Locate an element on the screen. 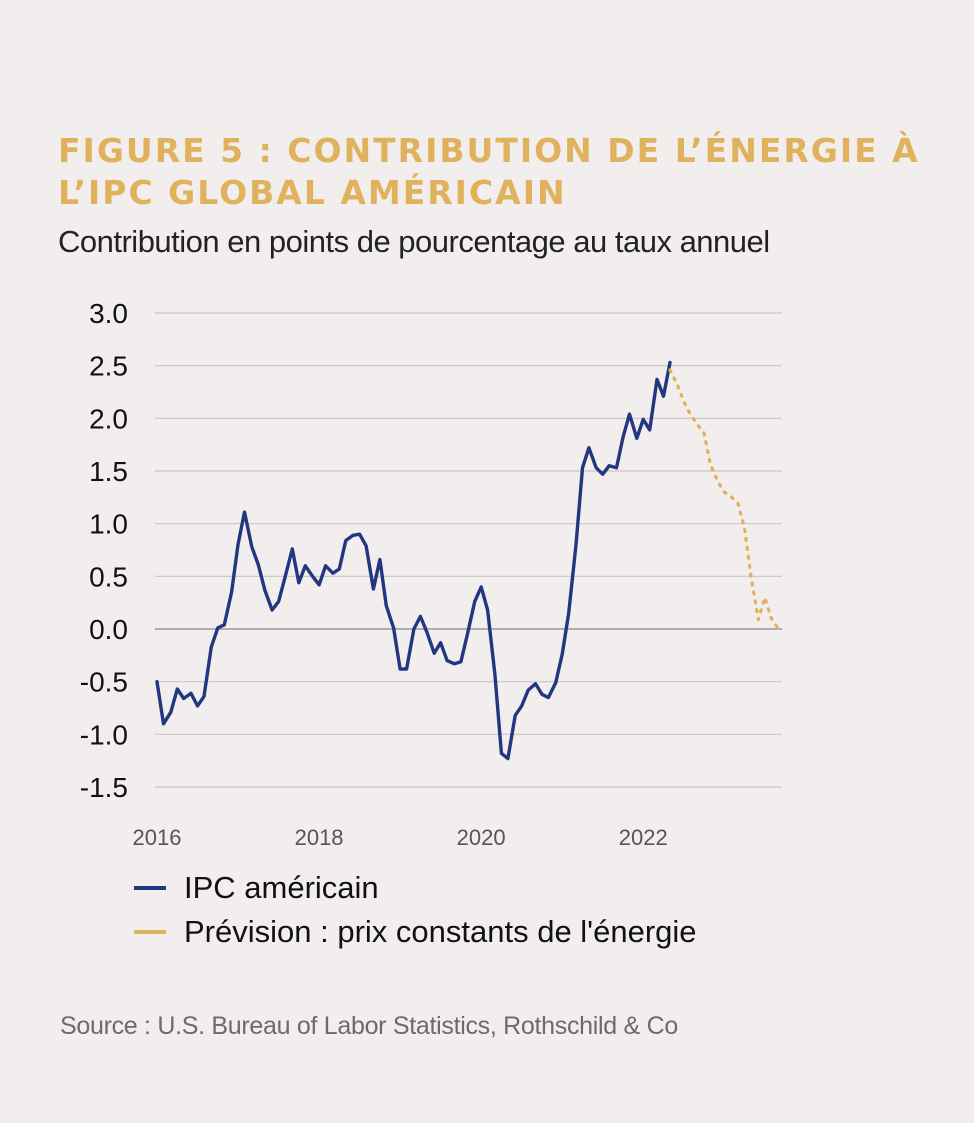 The image size is (974, 1123). x-tick-label: 2016 is located at coordinates (157, 837).